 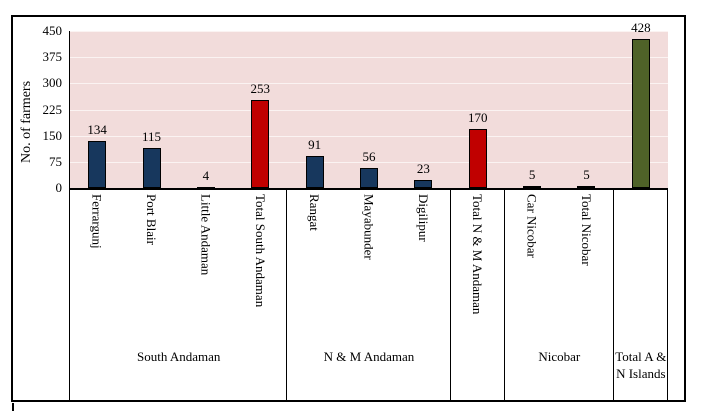 What do you see at coordinates (423, 218) in the screenshot?
I see `category-label: Digilipur` at bounding box center [423, 218].